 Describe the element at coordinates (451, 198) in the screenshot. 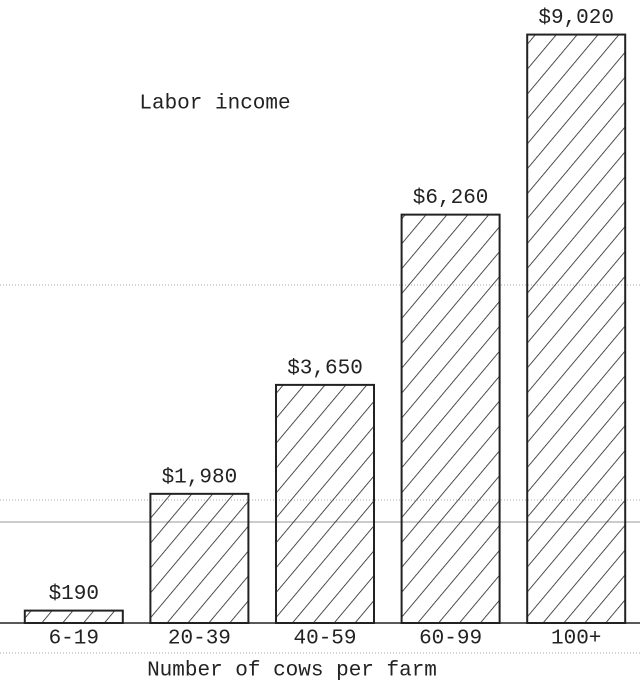

I see `value-label: $6,260` at that location.